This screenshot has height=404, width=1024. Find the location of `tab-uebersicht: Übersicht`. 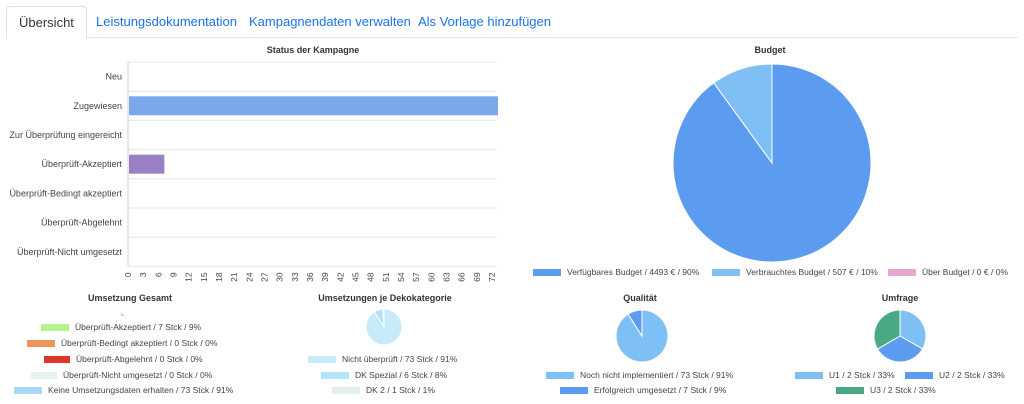

tab-uebersicht: Übersicht is located at coordinates (46, 22).